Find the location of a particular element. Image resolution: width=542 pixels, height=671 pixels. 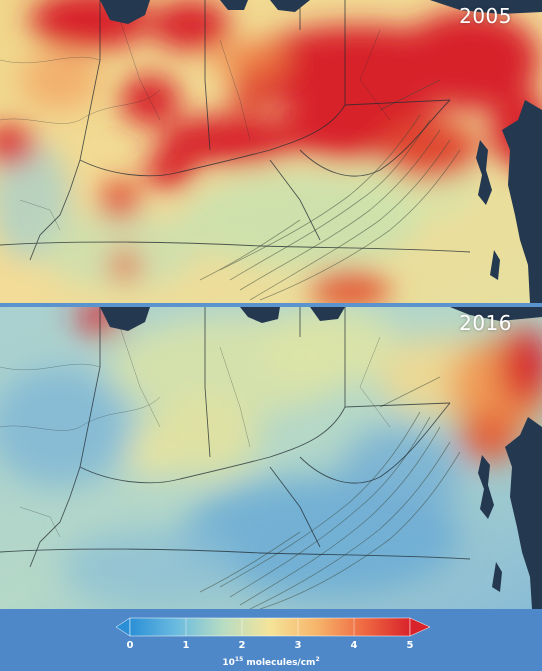

scale-tick-label-3: 3 is located at coordinates (298, 645).